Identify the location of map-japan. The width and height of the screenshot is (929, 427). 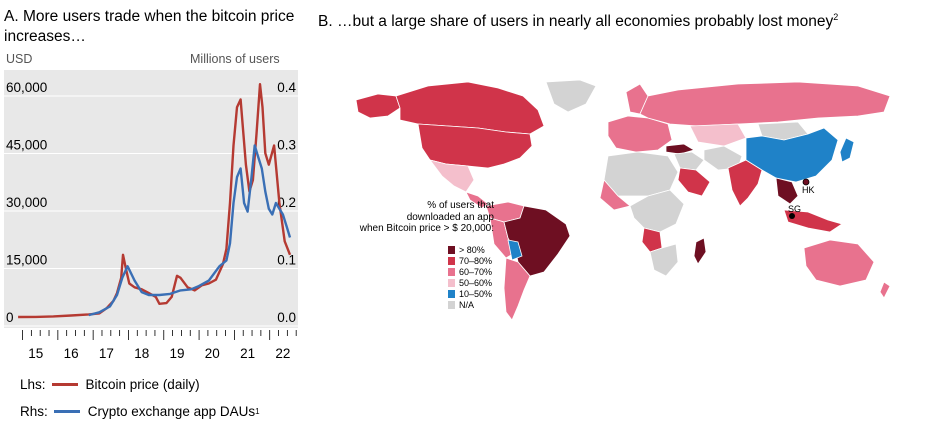
(847, 150).